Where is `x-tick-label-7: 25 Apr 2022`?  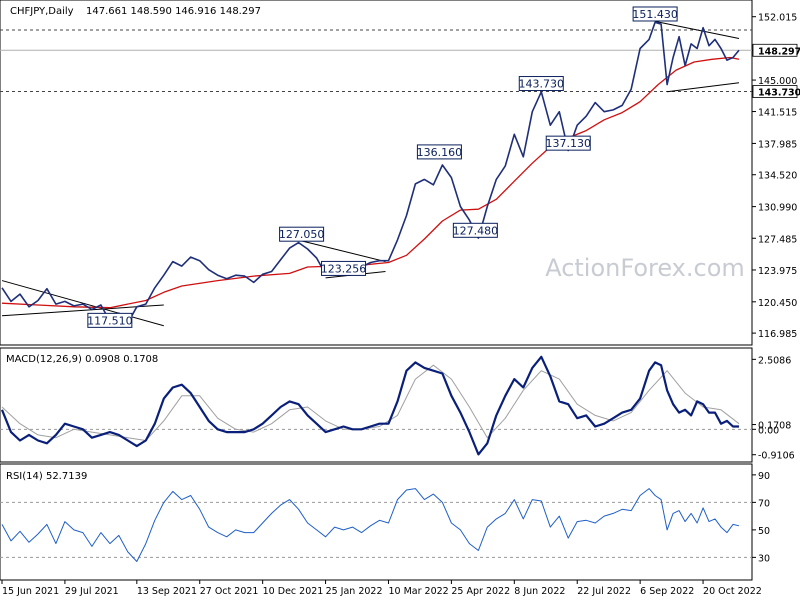
x-tick-label-7: 25 Apr 2022 is located at coordinates (480, 591).